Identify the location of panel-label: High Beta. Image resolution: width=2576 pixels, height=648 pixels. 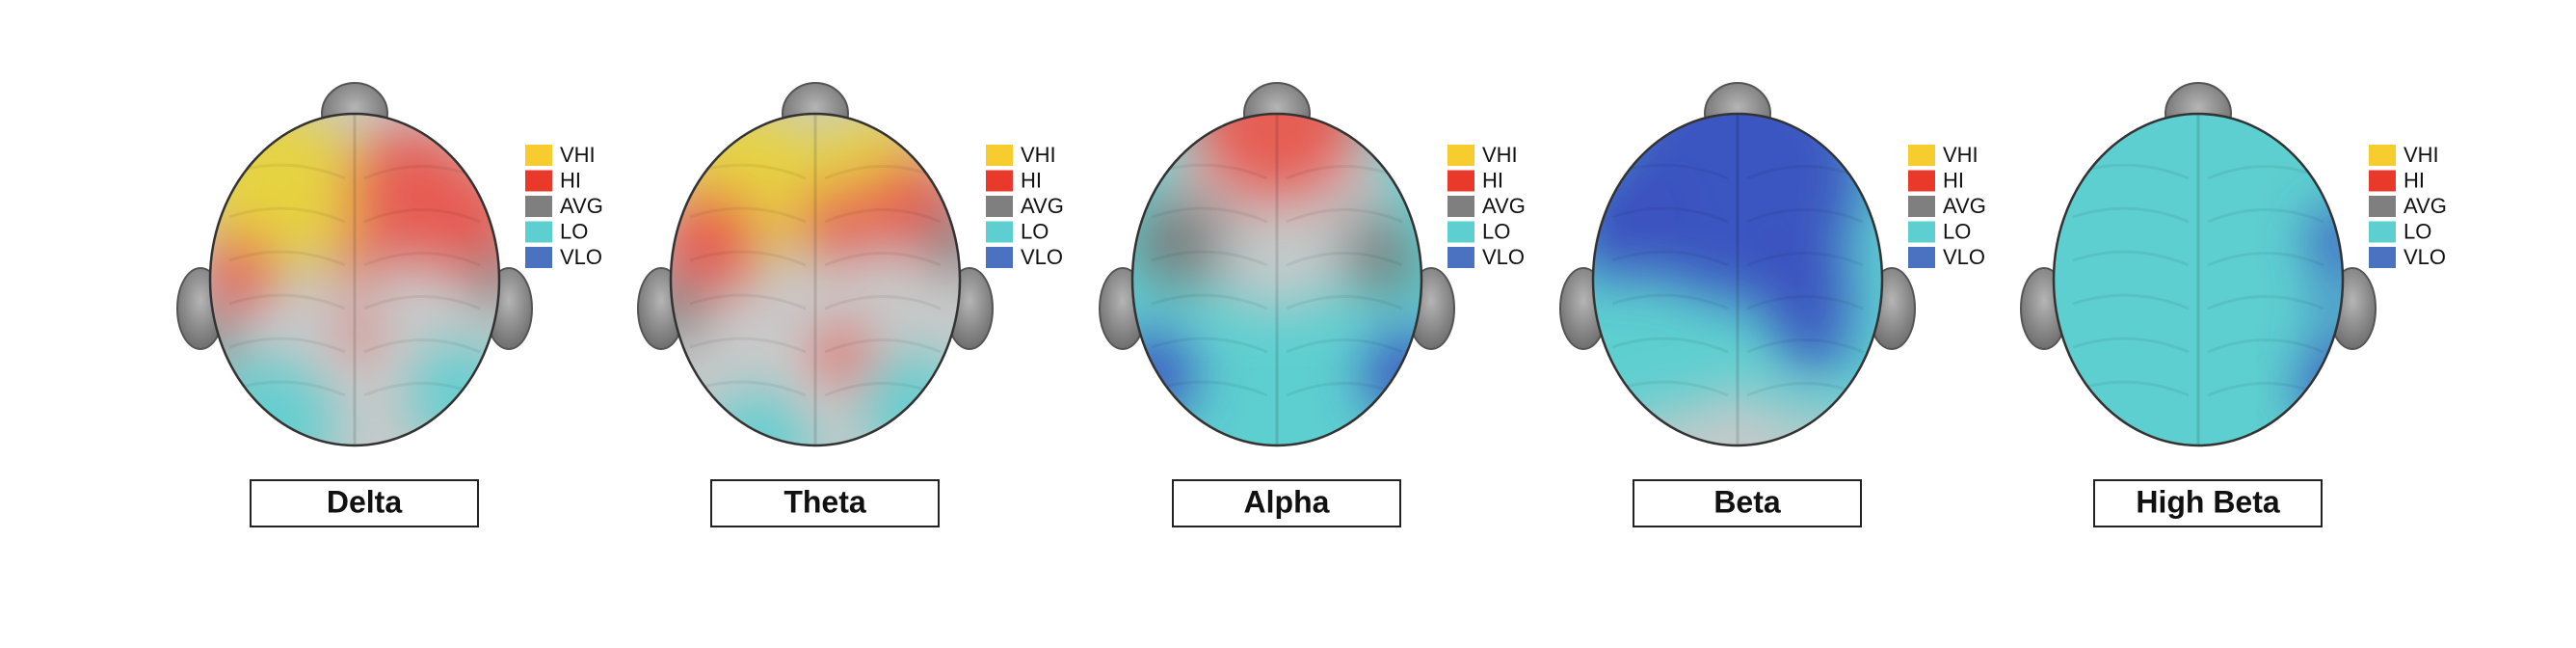
(2208, 501).